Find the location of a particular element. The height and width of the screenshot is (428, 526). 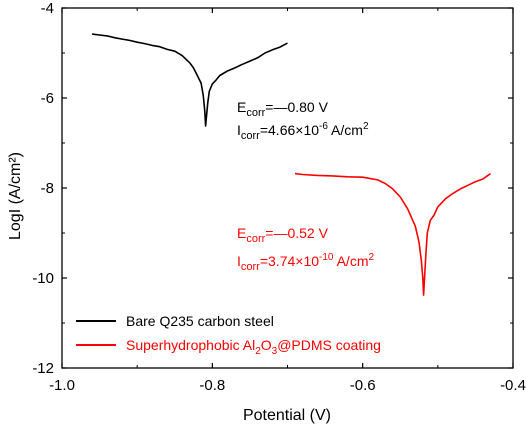

x-tick-label: -1.0 is located at coordinates (62, 385).